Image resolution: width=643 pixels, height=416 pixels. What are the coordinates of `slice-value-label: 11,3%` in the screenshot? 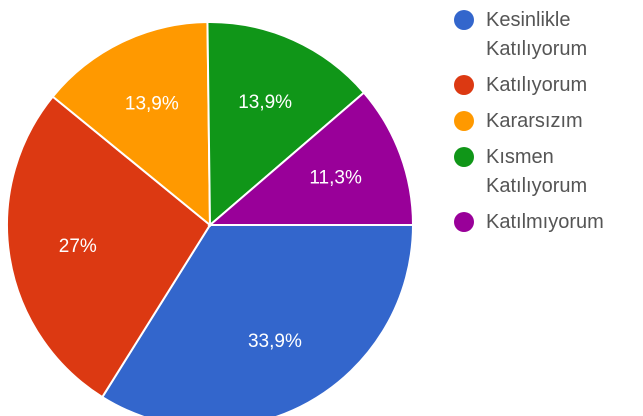 It's located at (335, 177).